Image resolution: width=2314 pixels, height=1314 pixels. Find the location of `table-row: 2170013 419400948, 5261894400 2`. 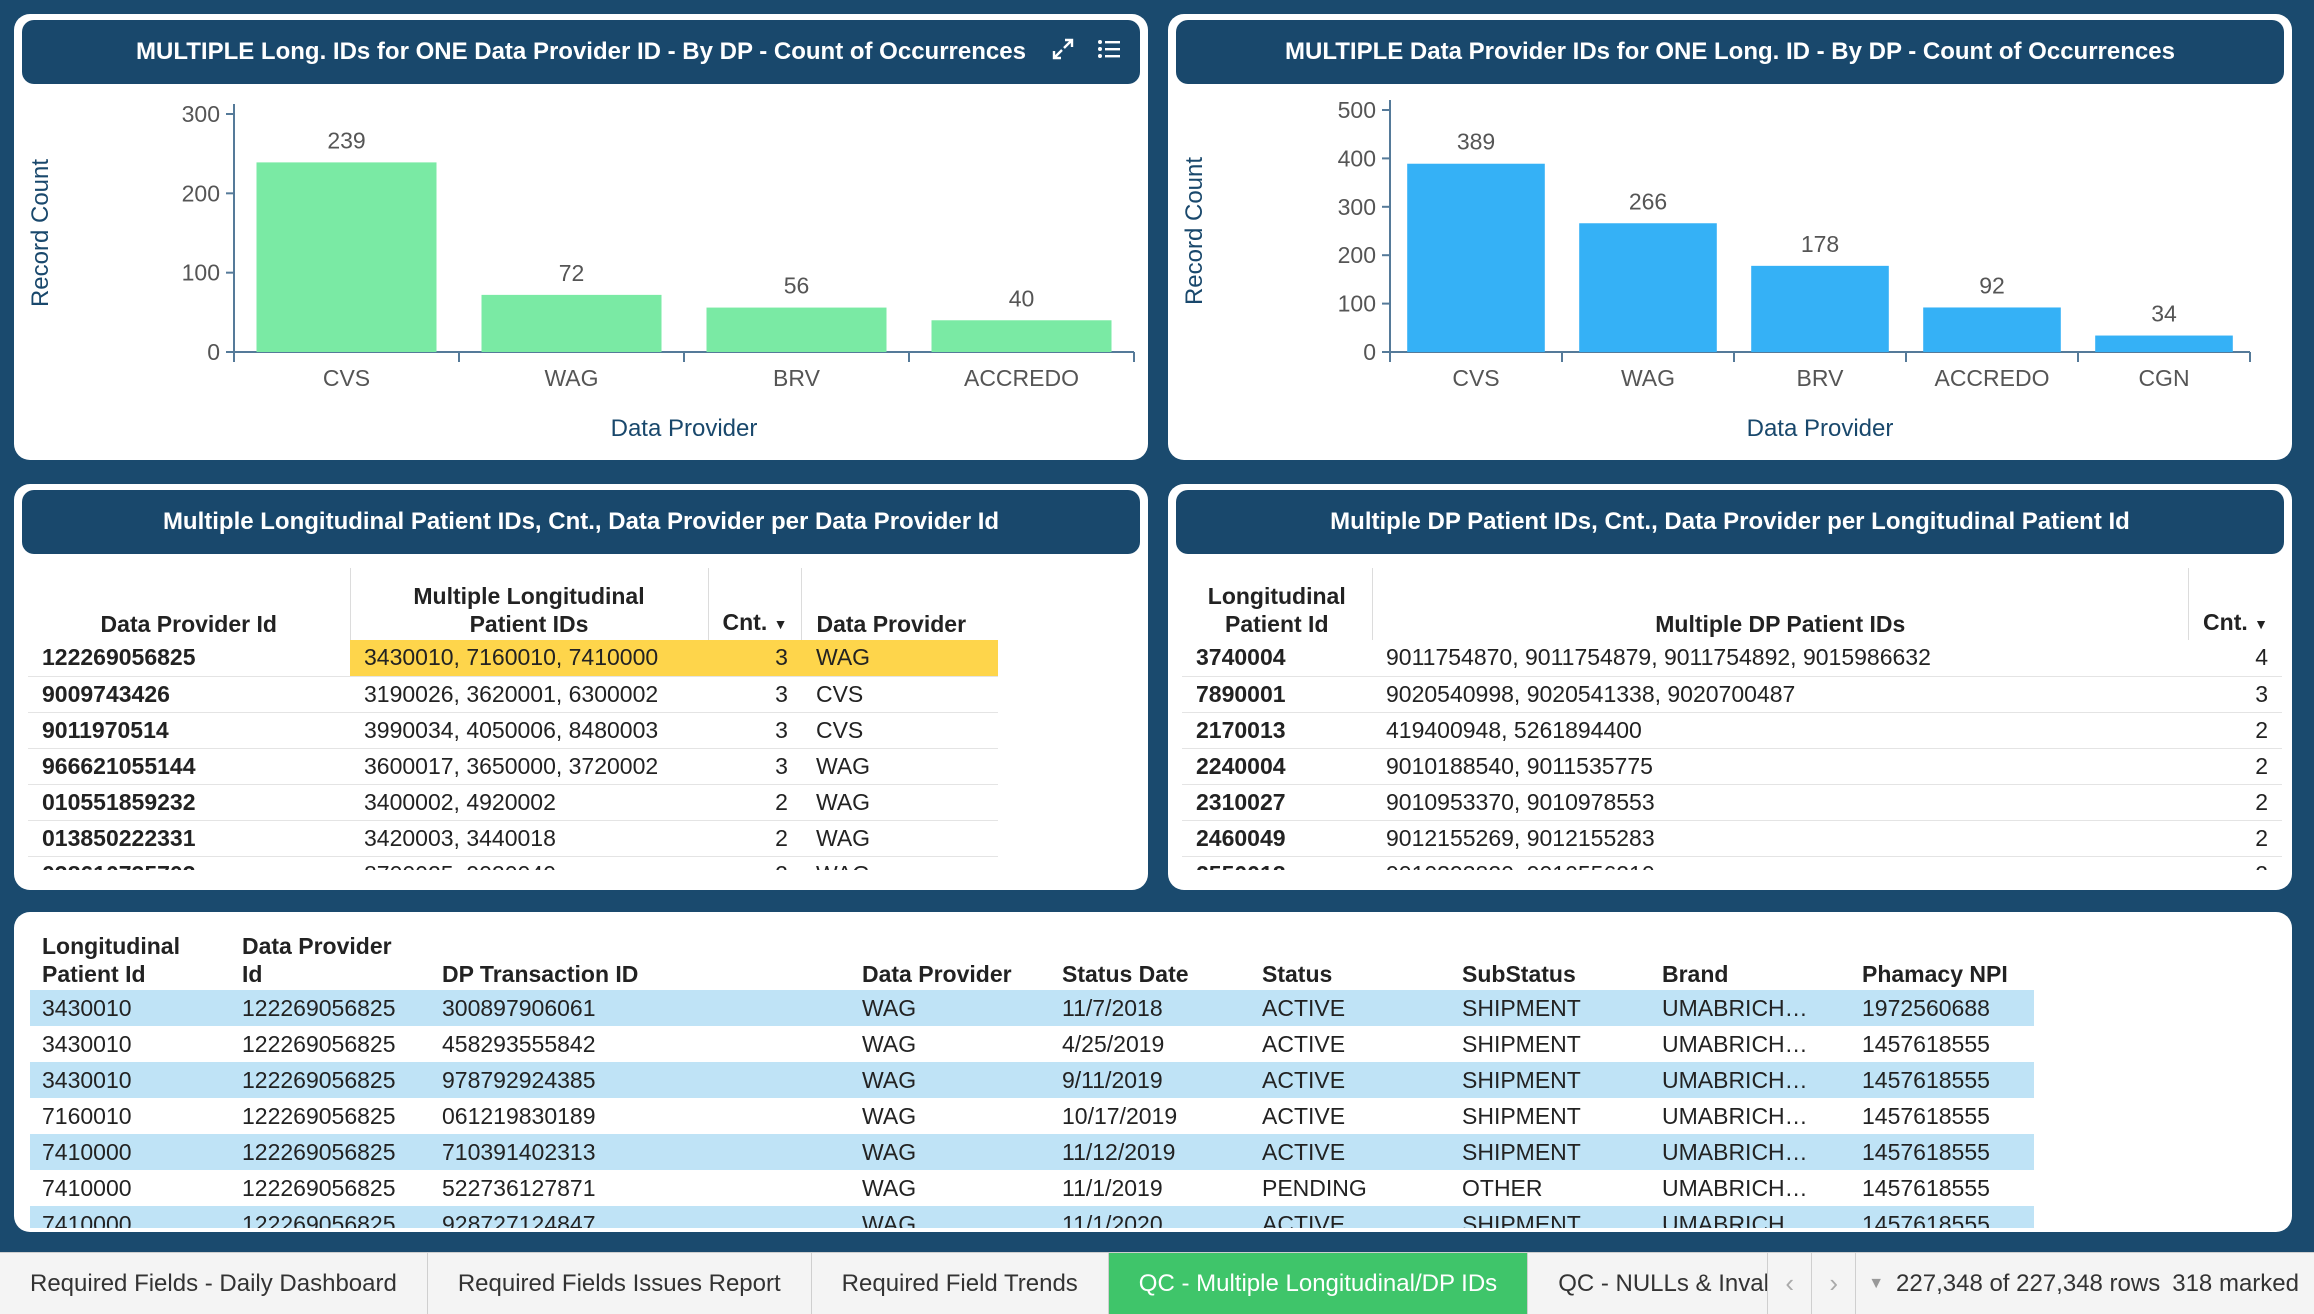

table-row: 2170013 419400948, 5261894400 2 is located at coordinates (1732, 730).